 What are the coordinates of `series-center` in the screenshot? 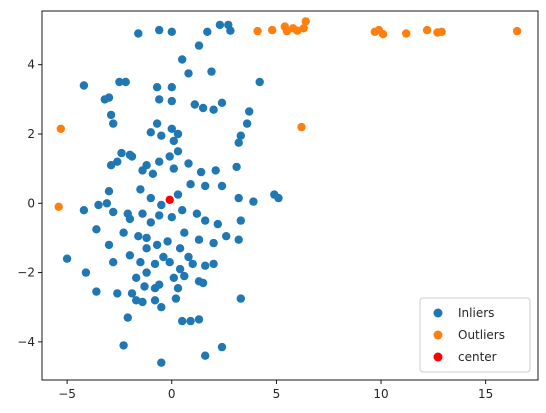 It's located at (169, 199).